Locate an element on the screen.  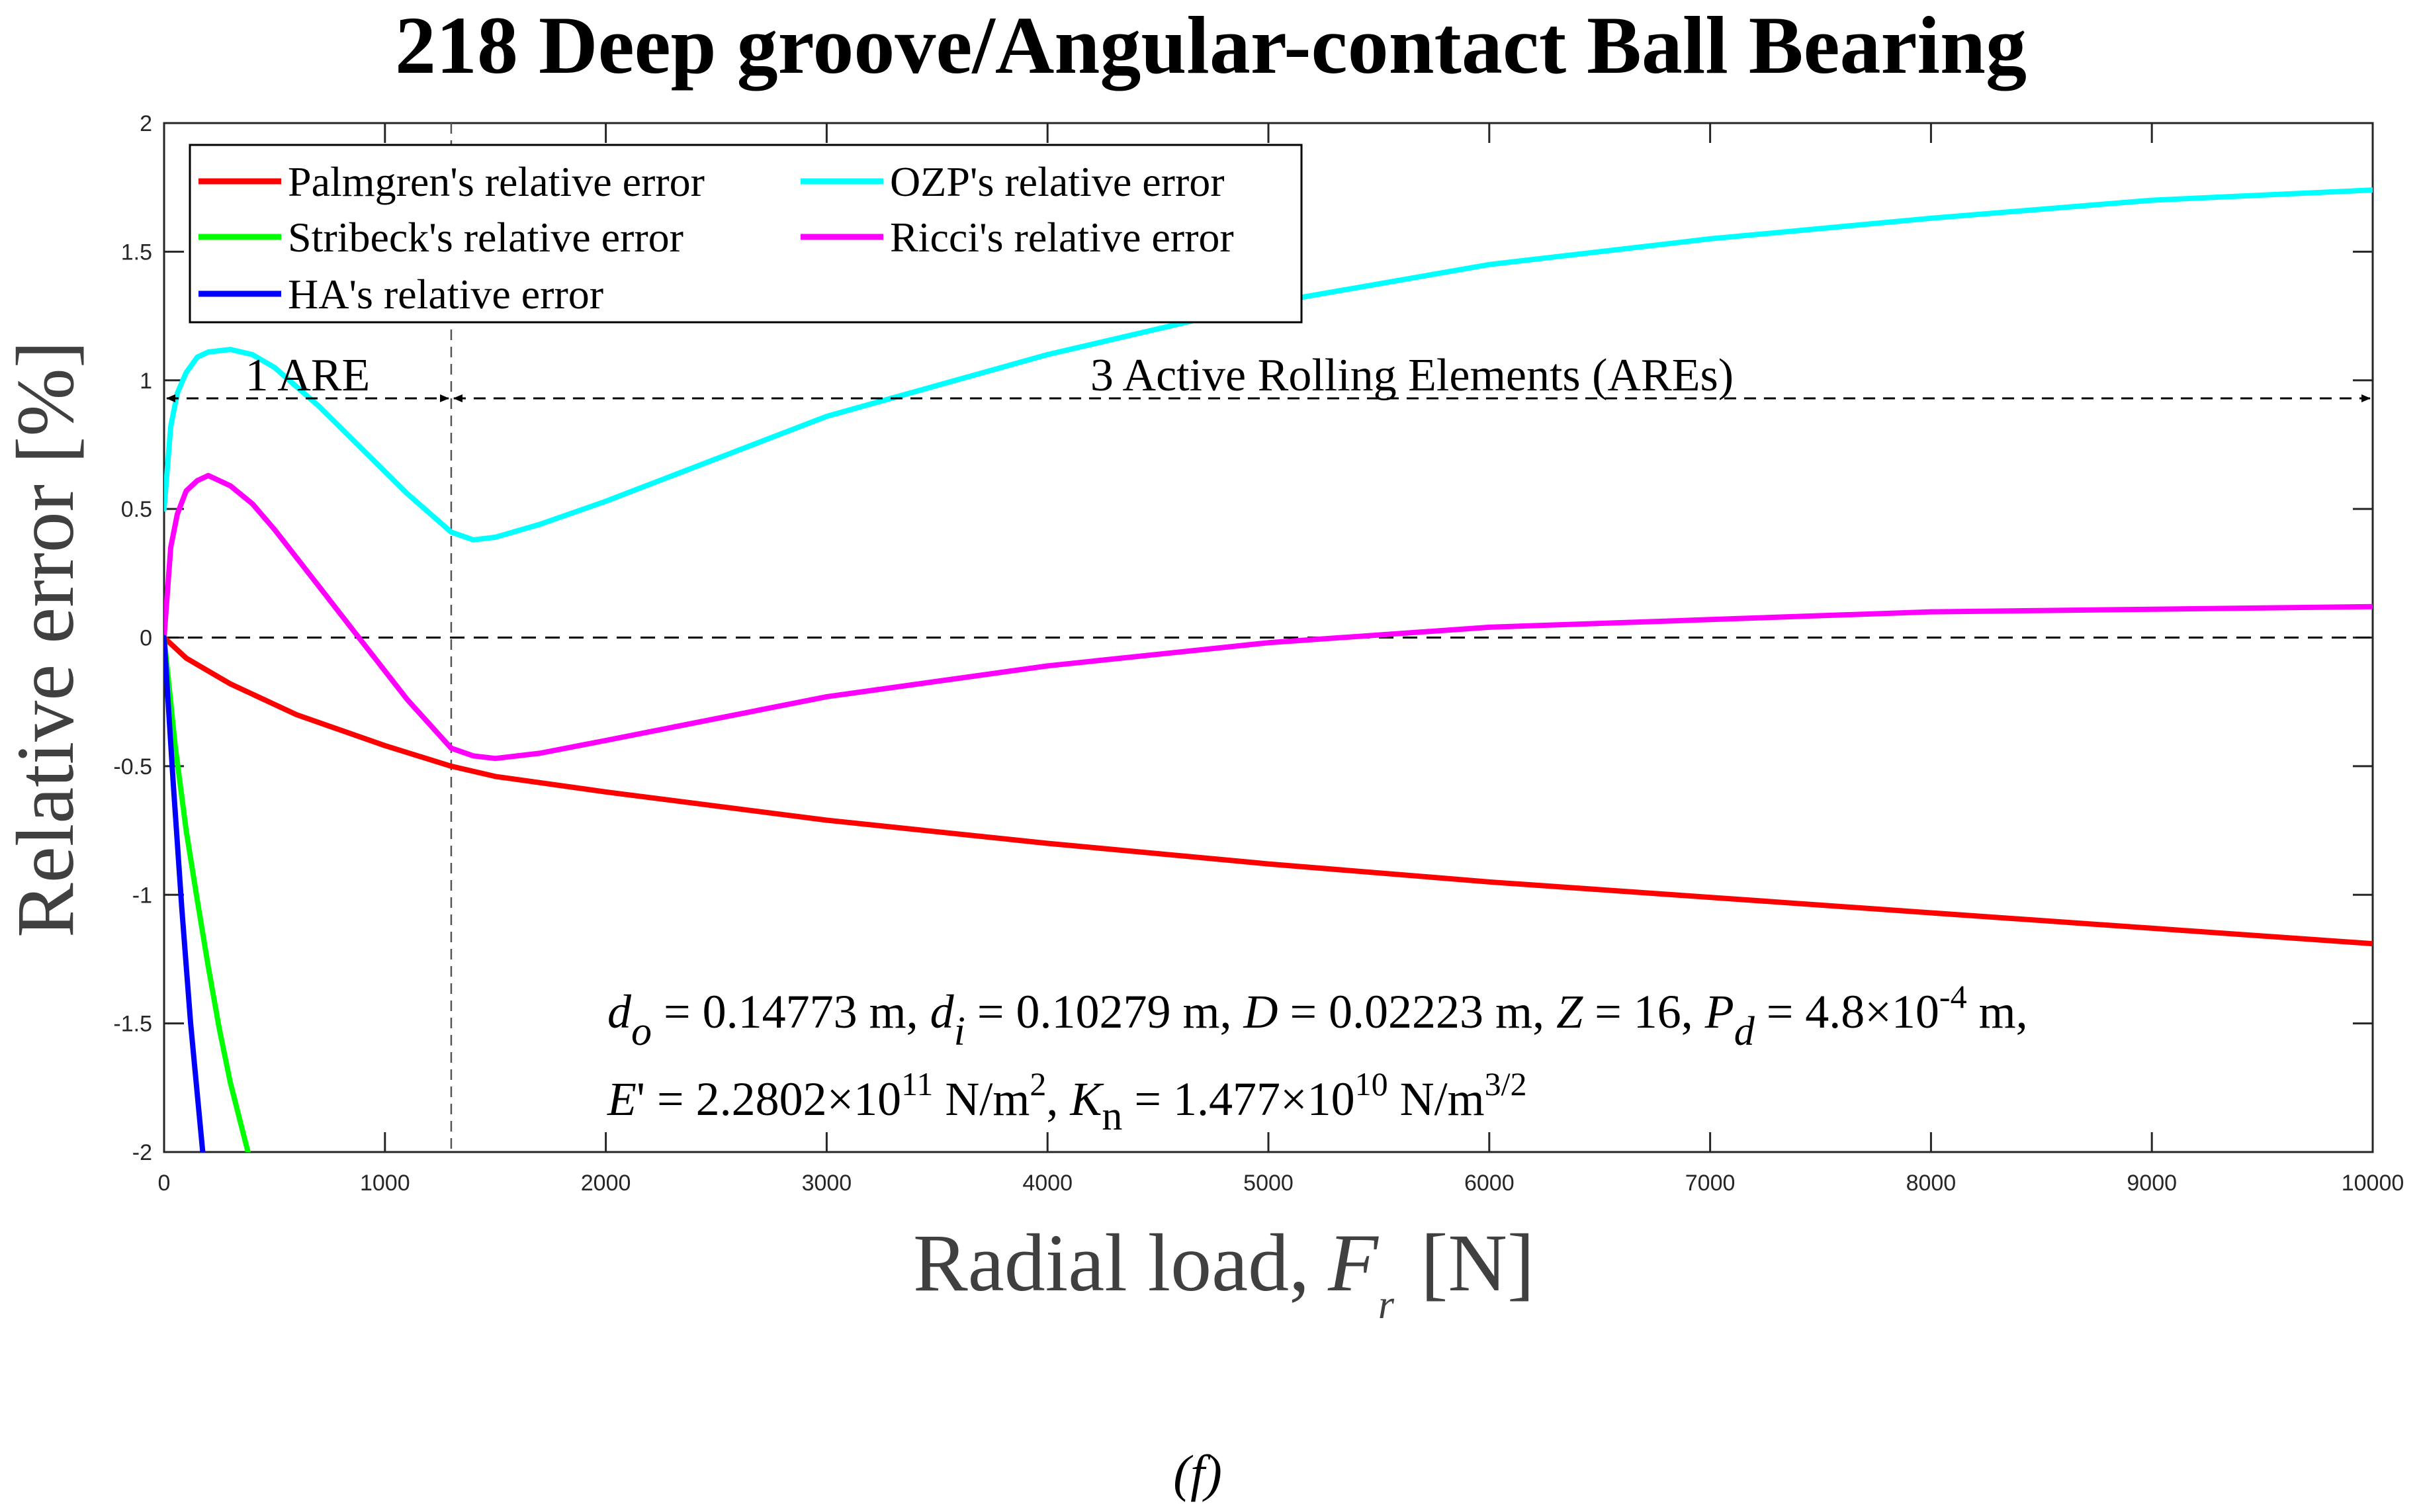
x-tick-label: 9000 is located at coordinates (2152, 1183).